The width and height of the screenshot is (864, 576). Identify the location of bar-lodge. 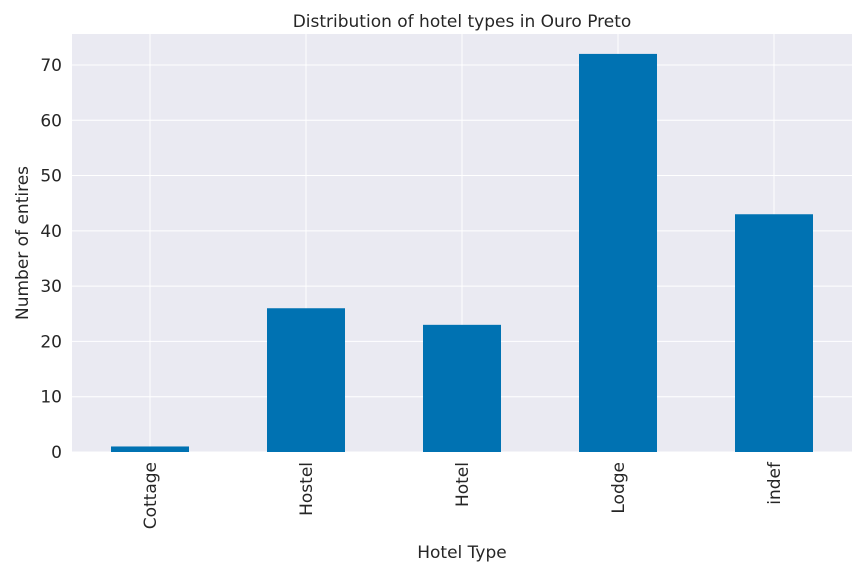
(618, 253).